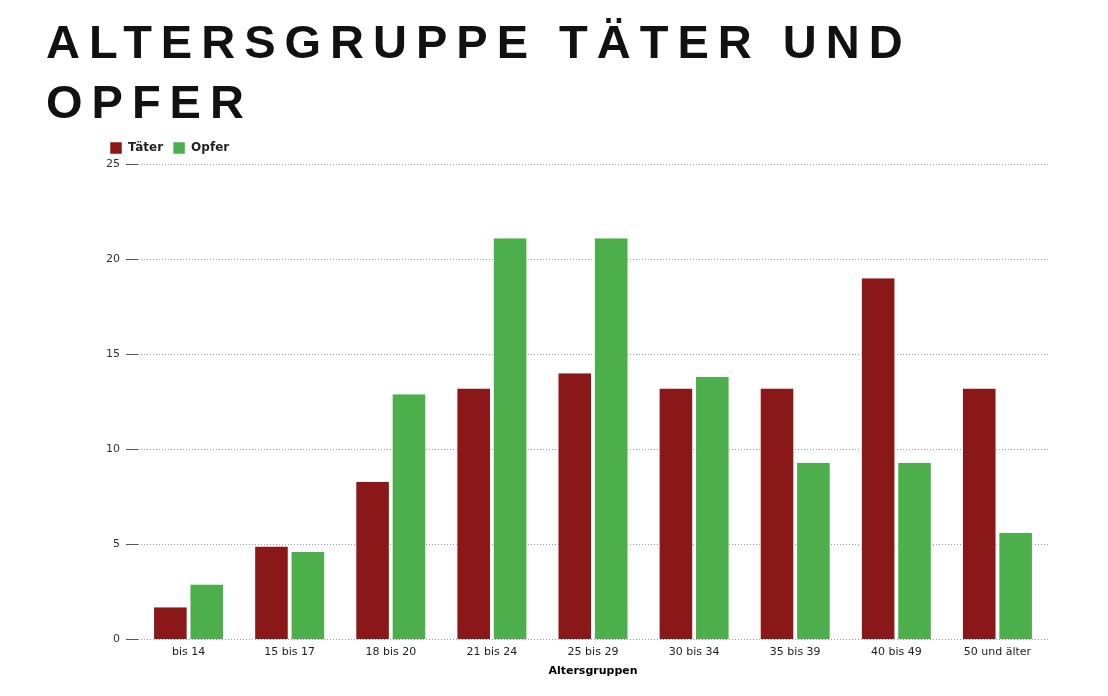  What do you see at coordinates (113, 258) in the screenshot?
I see `y-tick-label: 20` at bounding box center [113, 258].